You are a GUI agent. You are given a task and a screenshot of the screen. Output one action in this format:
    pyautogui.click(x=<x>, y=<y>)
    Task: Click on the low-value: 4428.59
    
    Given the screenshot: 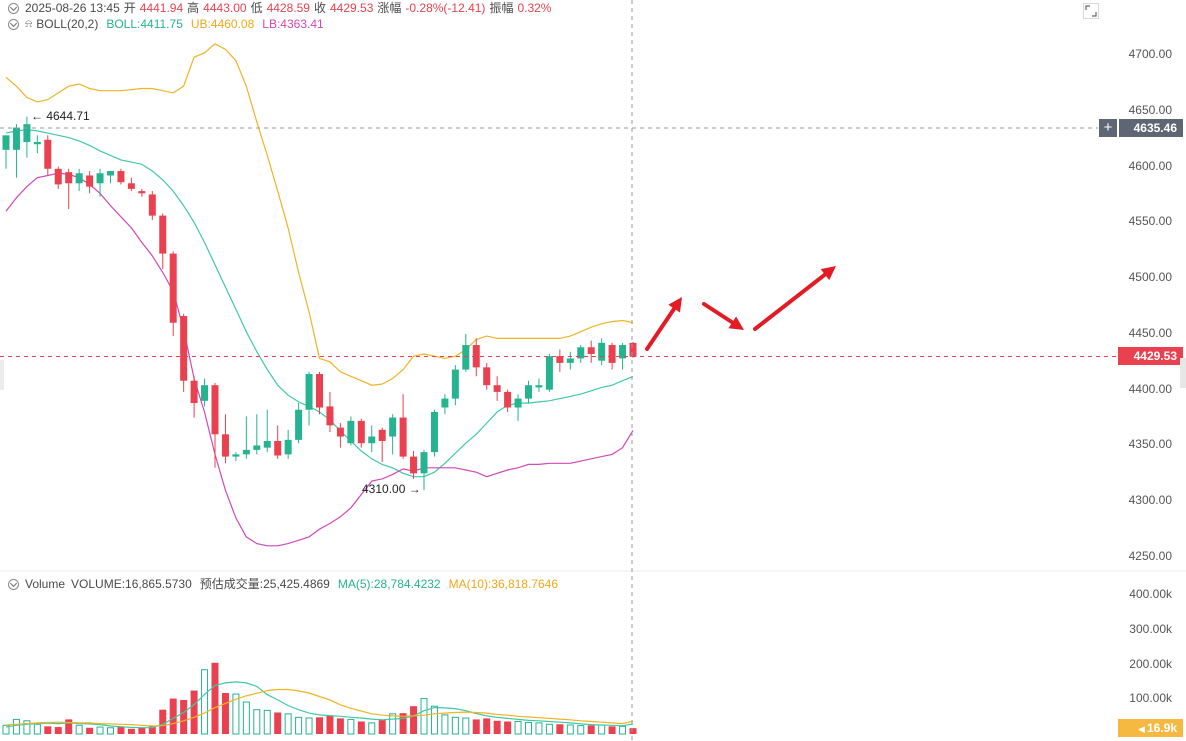 What is the action you would take?
    pyautogui.click(x=288, y=8)
    